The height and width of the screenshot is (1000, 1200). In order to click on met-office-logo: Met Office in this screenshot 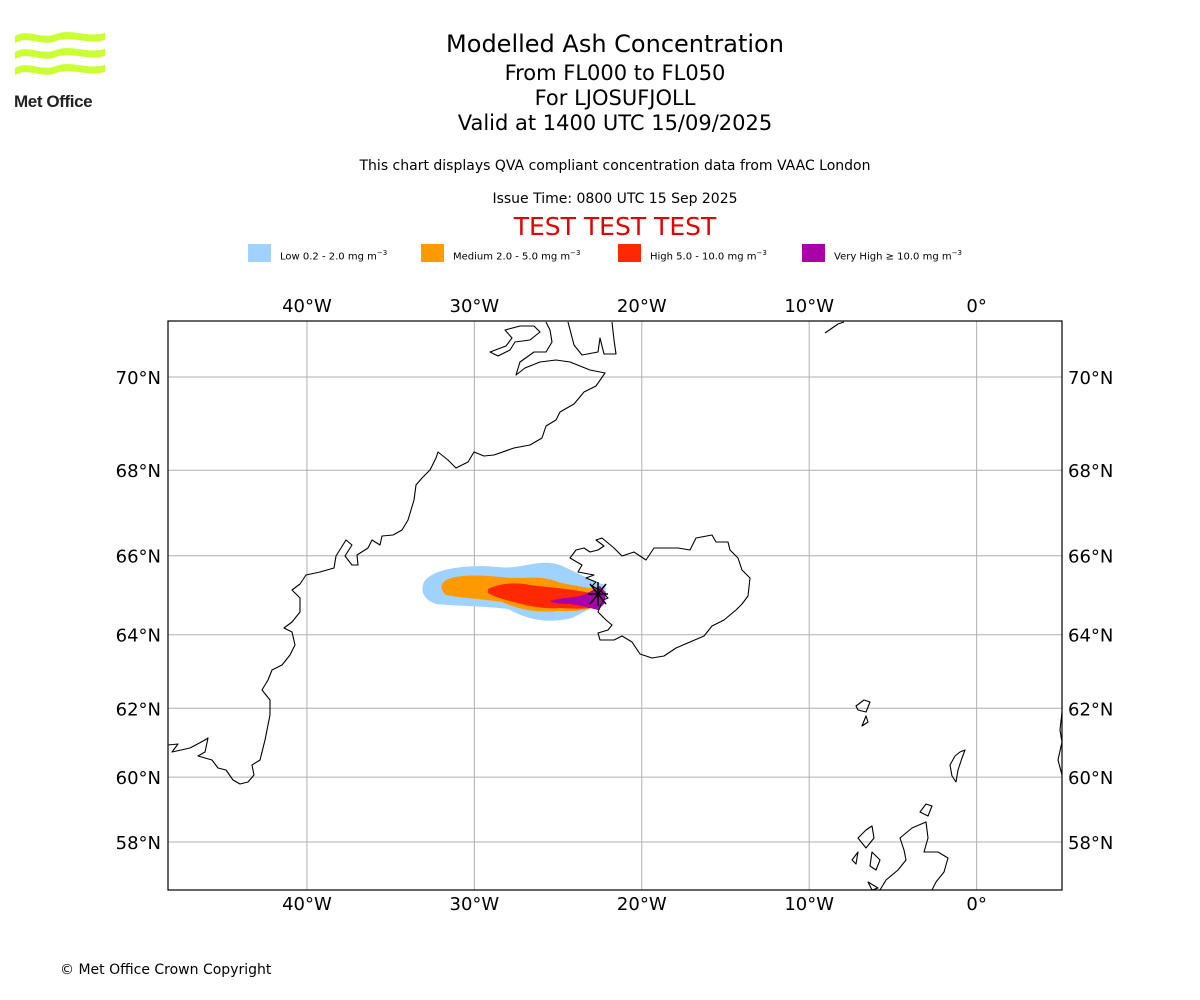, I will do `click(61, 71)`.